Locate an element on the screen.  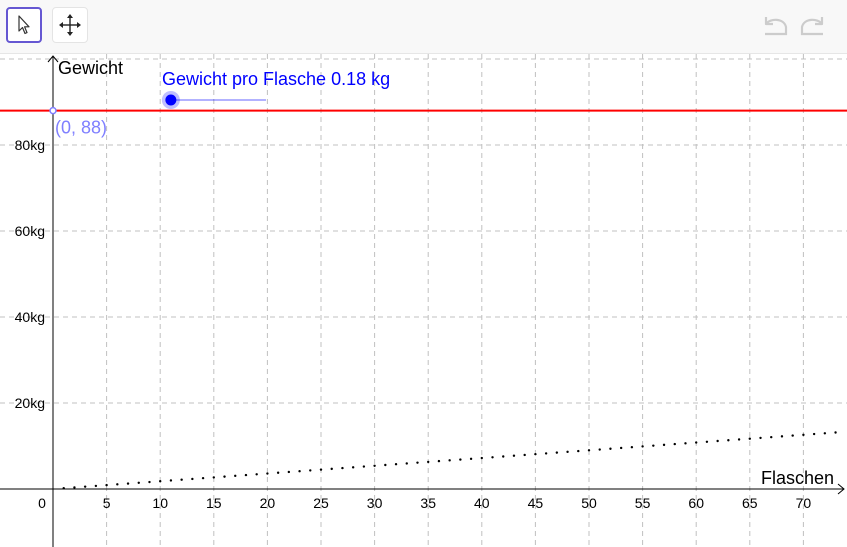
weight-slider: Gewicht pro Flasche 0.18 kg is located at coordinates (275, 89).